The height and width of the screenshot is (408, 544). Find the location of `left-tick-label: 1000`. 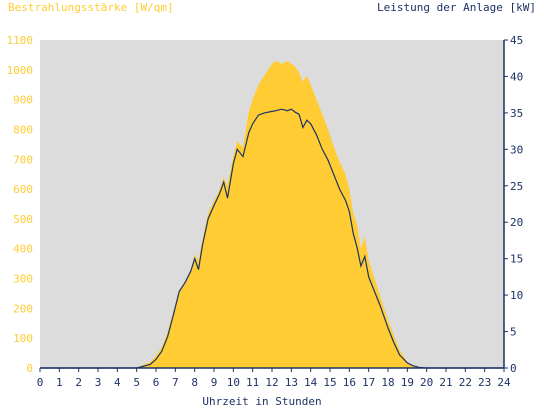

left-tick-label: 1000 is located at coordinates (20, 70).